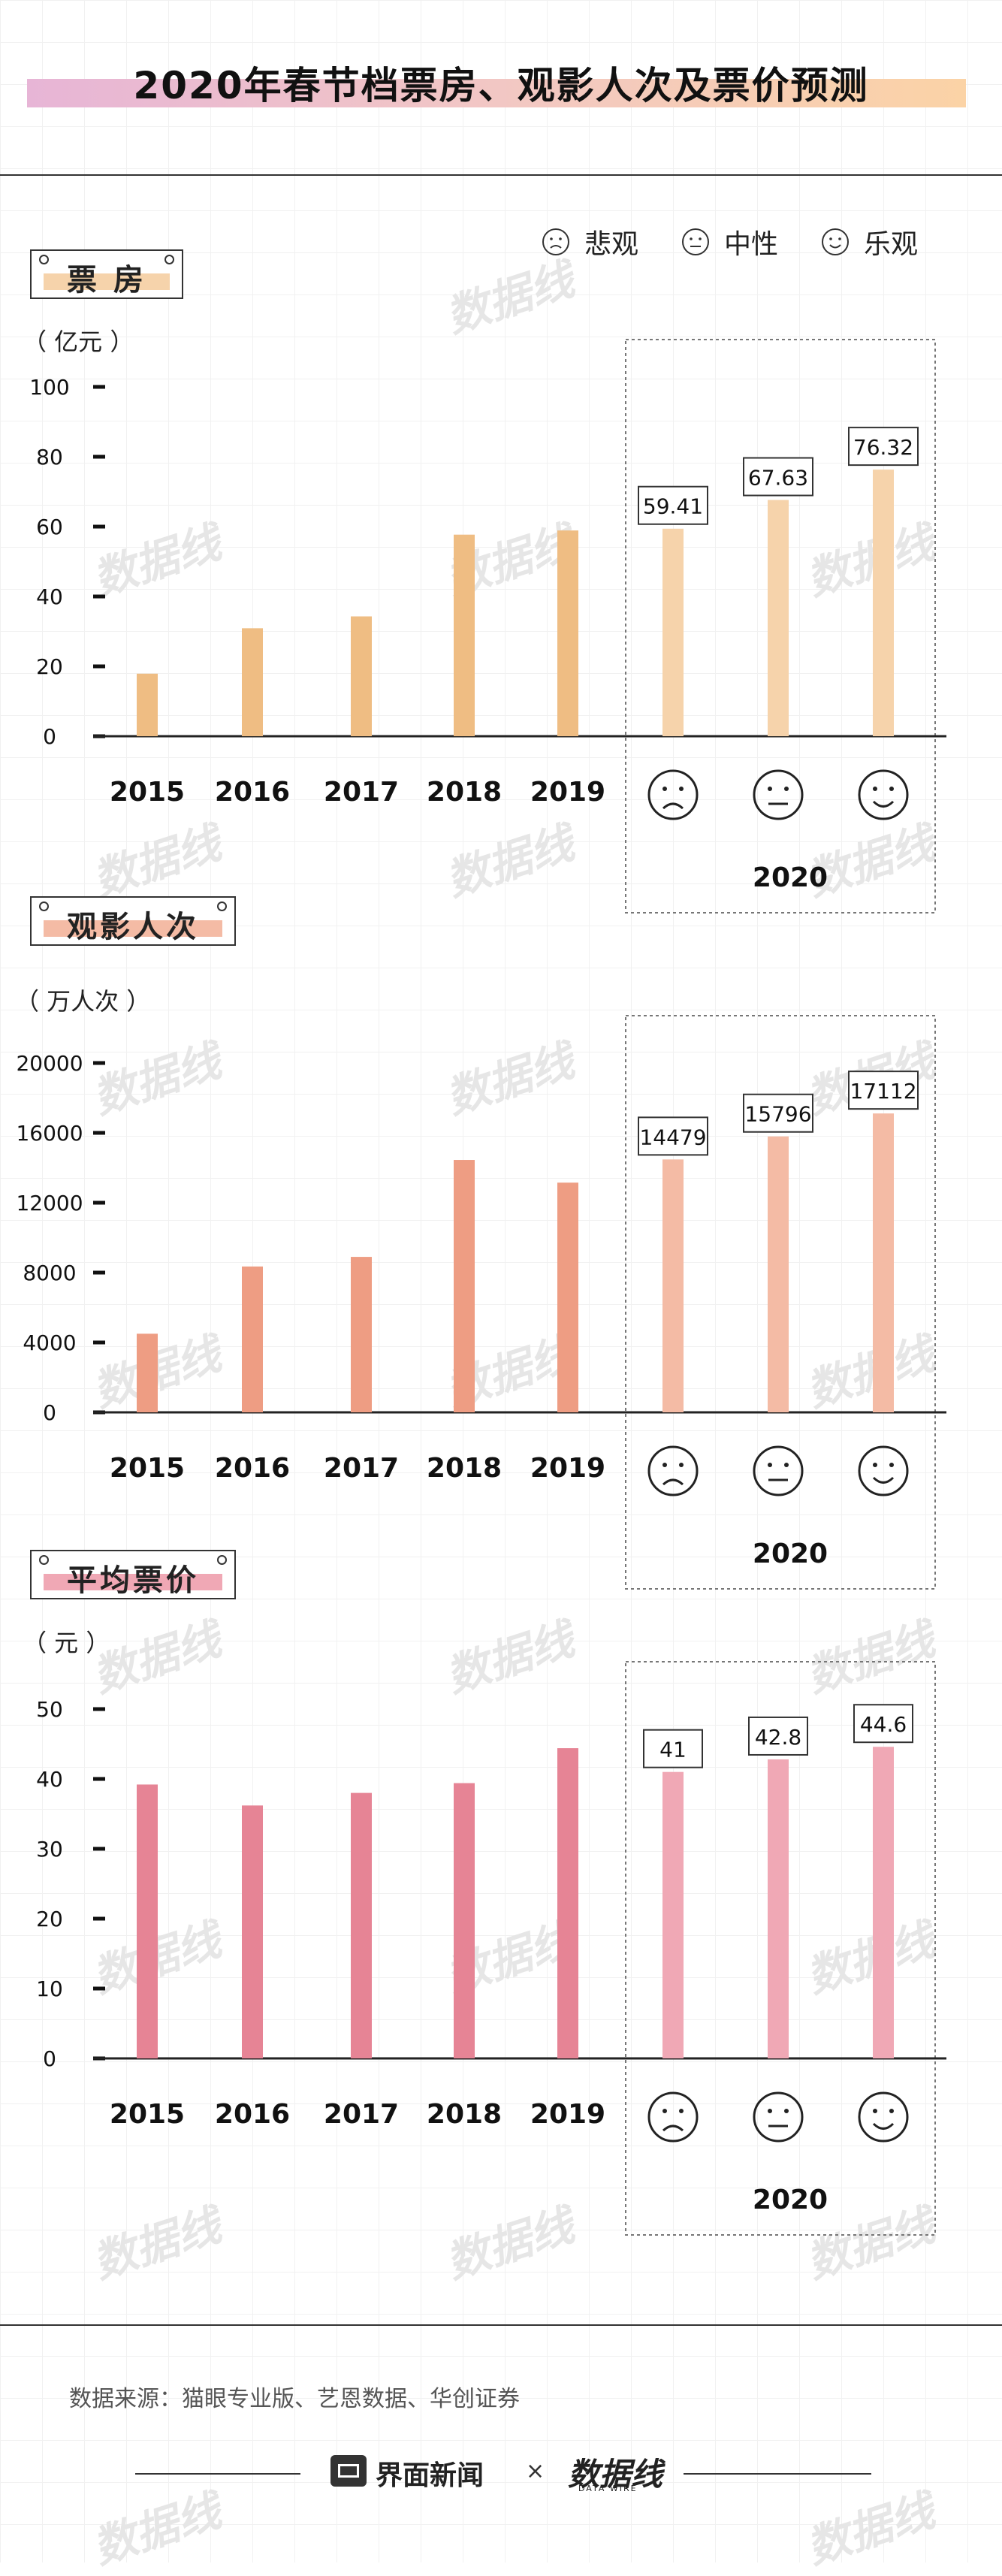 The height and width of the screenshot is (2576, 1002). What do you see at coordinates (778, 478) in the screenshot?
I see `value-label: 67.63` at bounding box center [778, 478].